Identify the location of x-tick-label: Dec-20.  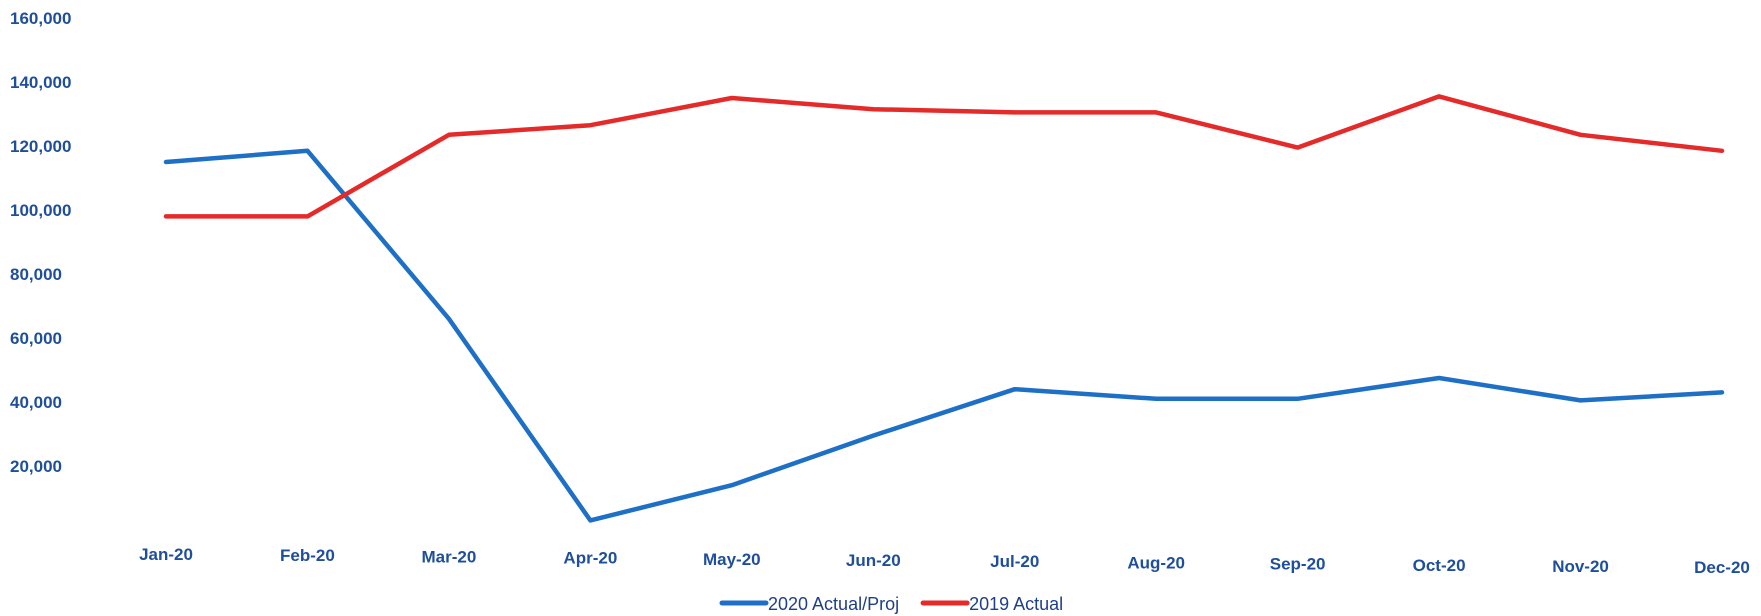
(1722, 567).